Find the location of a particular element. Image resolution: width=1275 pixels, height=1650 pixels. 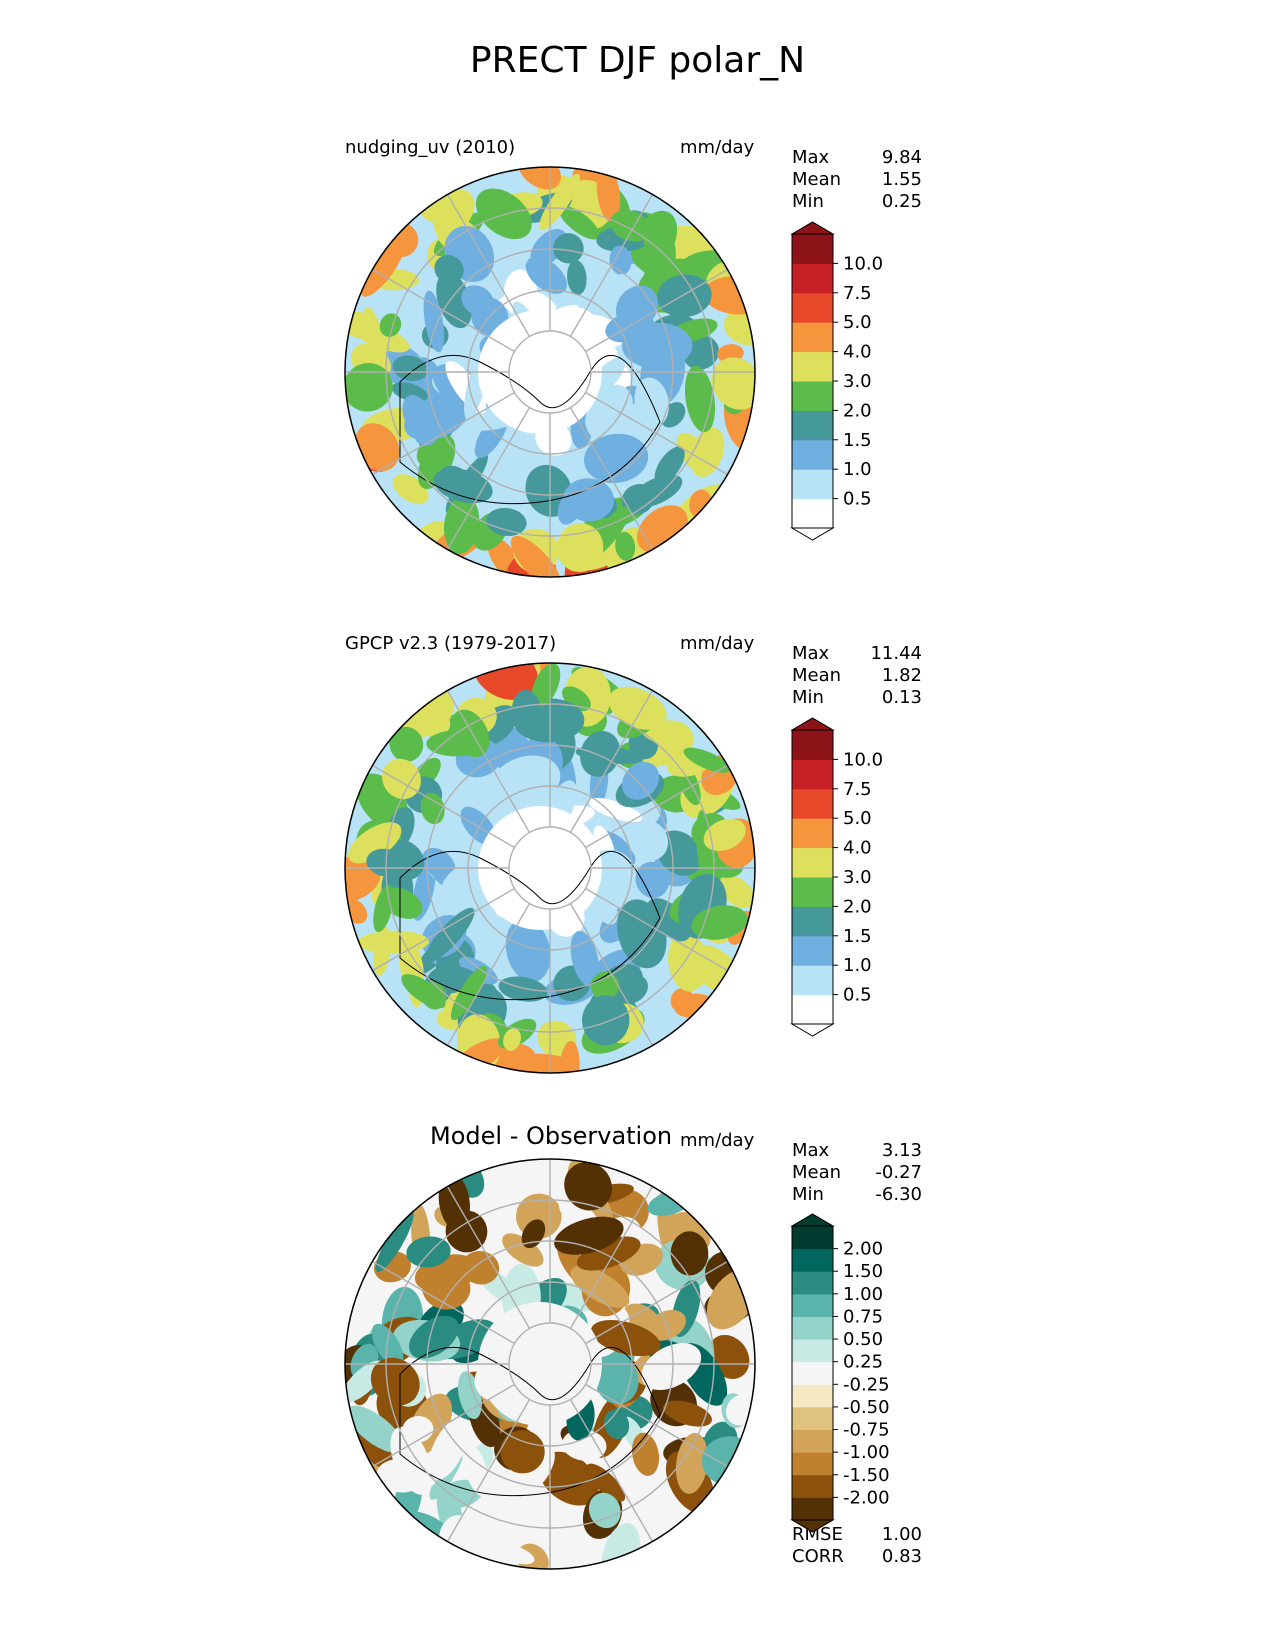

figure-title: PRECT DJF polar_N is located at coordinates (637, 60).